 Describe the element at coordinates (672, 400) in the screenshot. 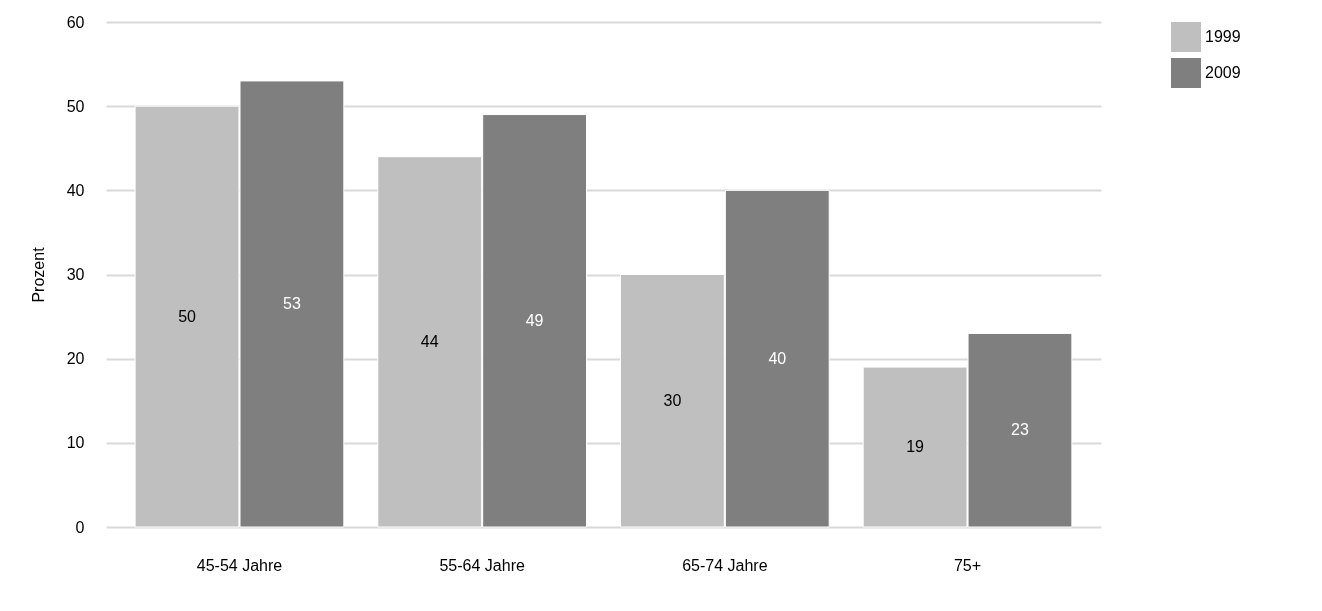

I see `data-label: 30` at that location.